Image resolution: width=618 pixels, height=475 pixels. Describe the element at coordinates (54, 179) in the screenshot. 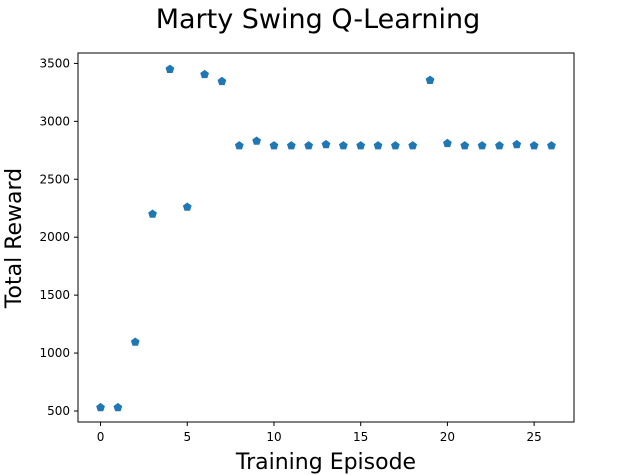

I see `y-tick-label: 2500` at that location.